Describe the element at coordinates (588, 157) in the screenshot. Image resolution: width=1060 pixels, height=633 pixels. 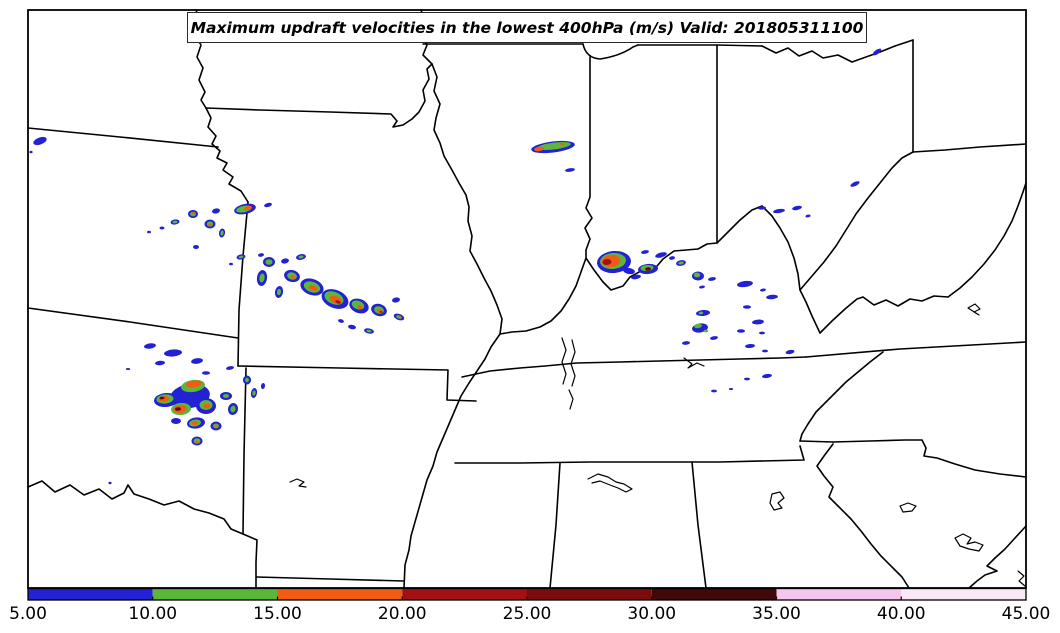
I see `border-il-in` at that location.